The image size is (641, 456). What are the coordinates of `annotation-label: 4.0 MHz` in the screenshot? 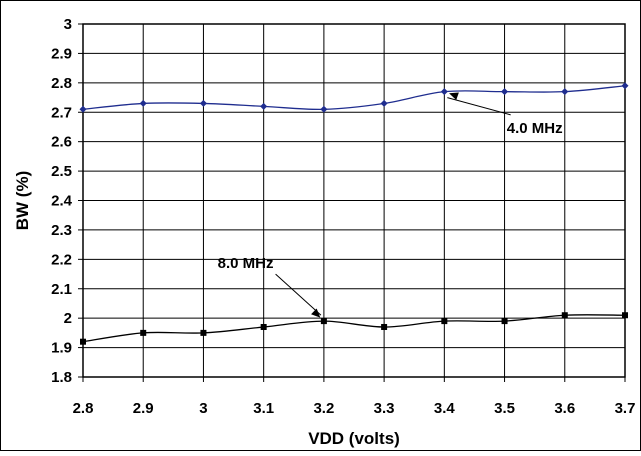 It's located at (535, 128).